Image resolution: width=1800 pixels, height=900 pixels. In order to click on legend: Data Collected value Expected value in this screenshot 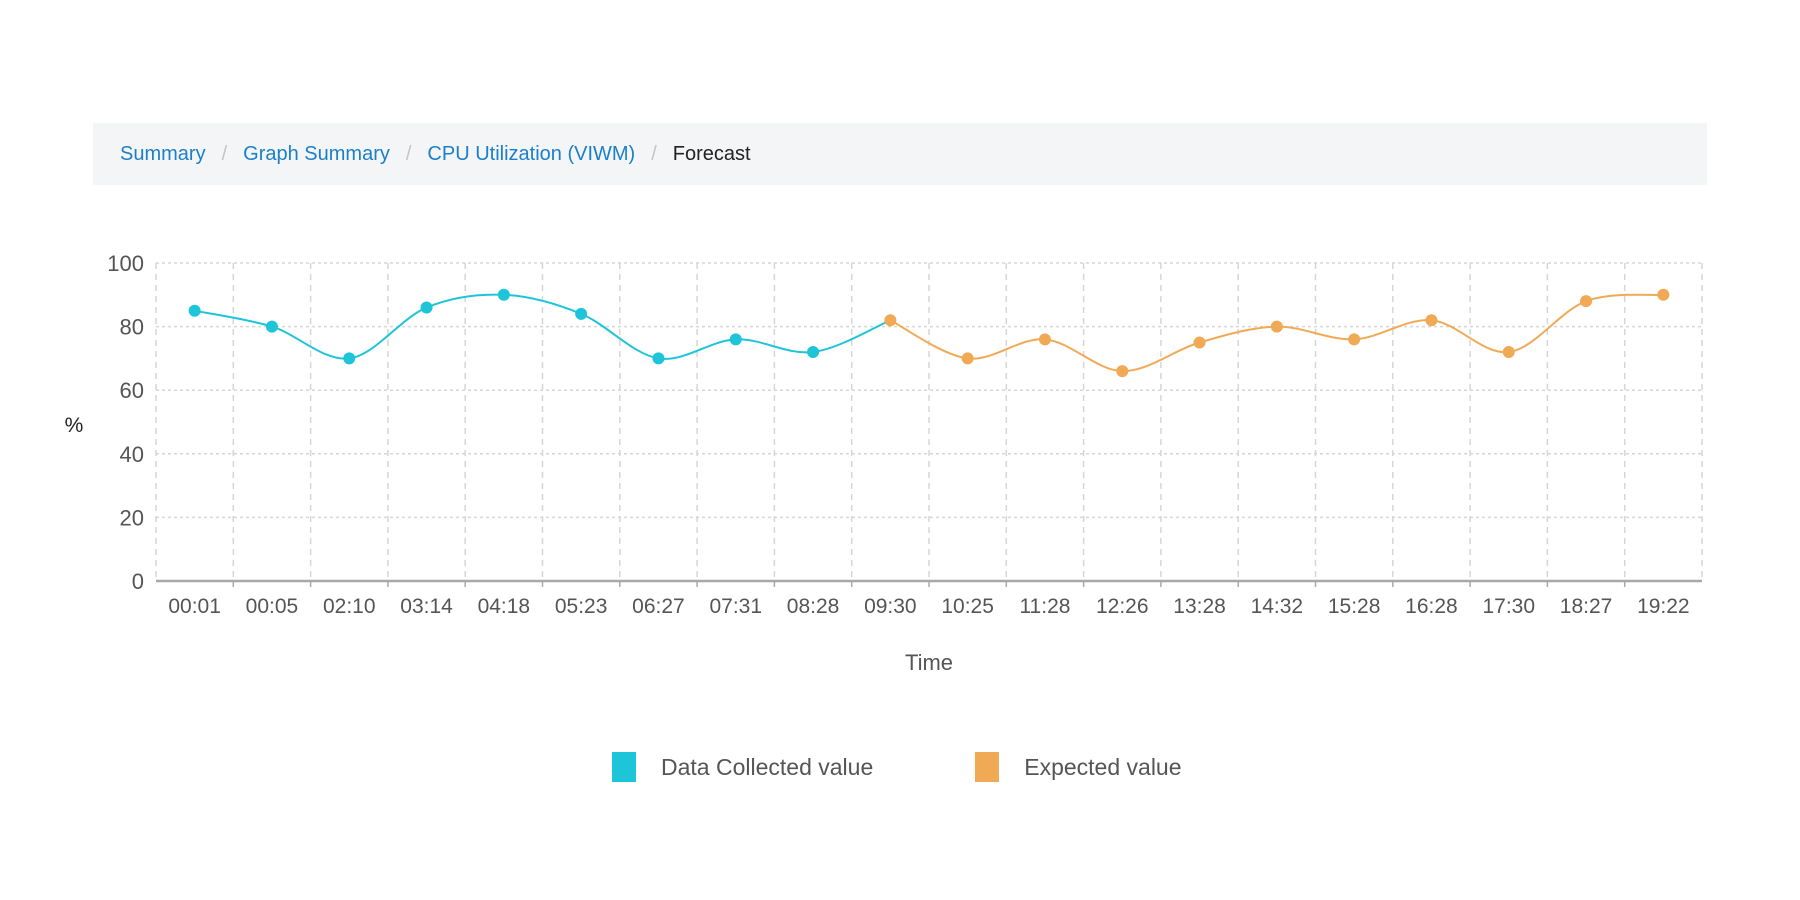, I will do `click(948, 767)`.